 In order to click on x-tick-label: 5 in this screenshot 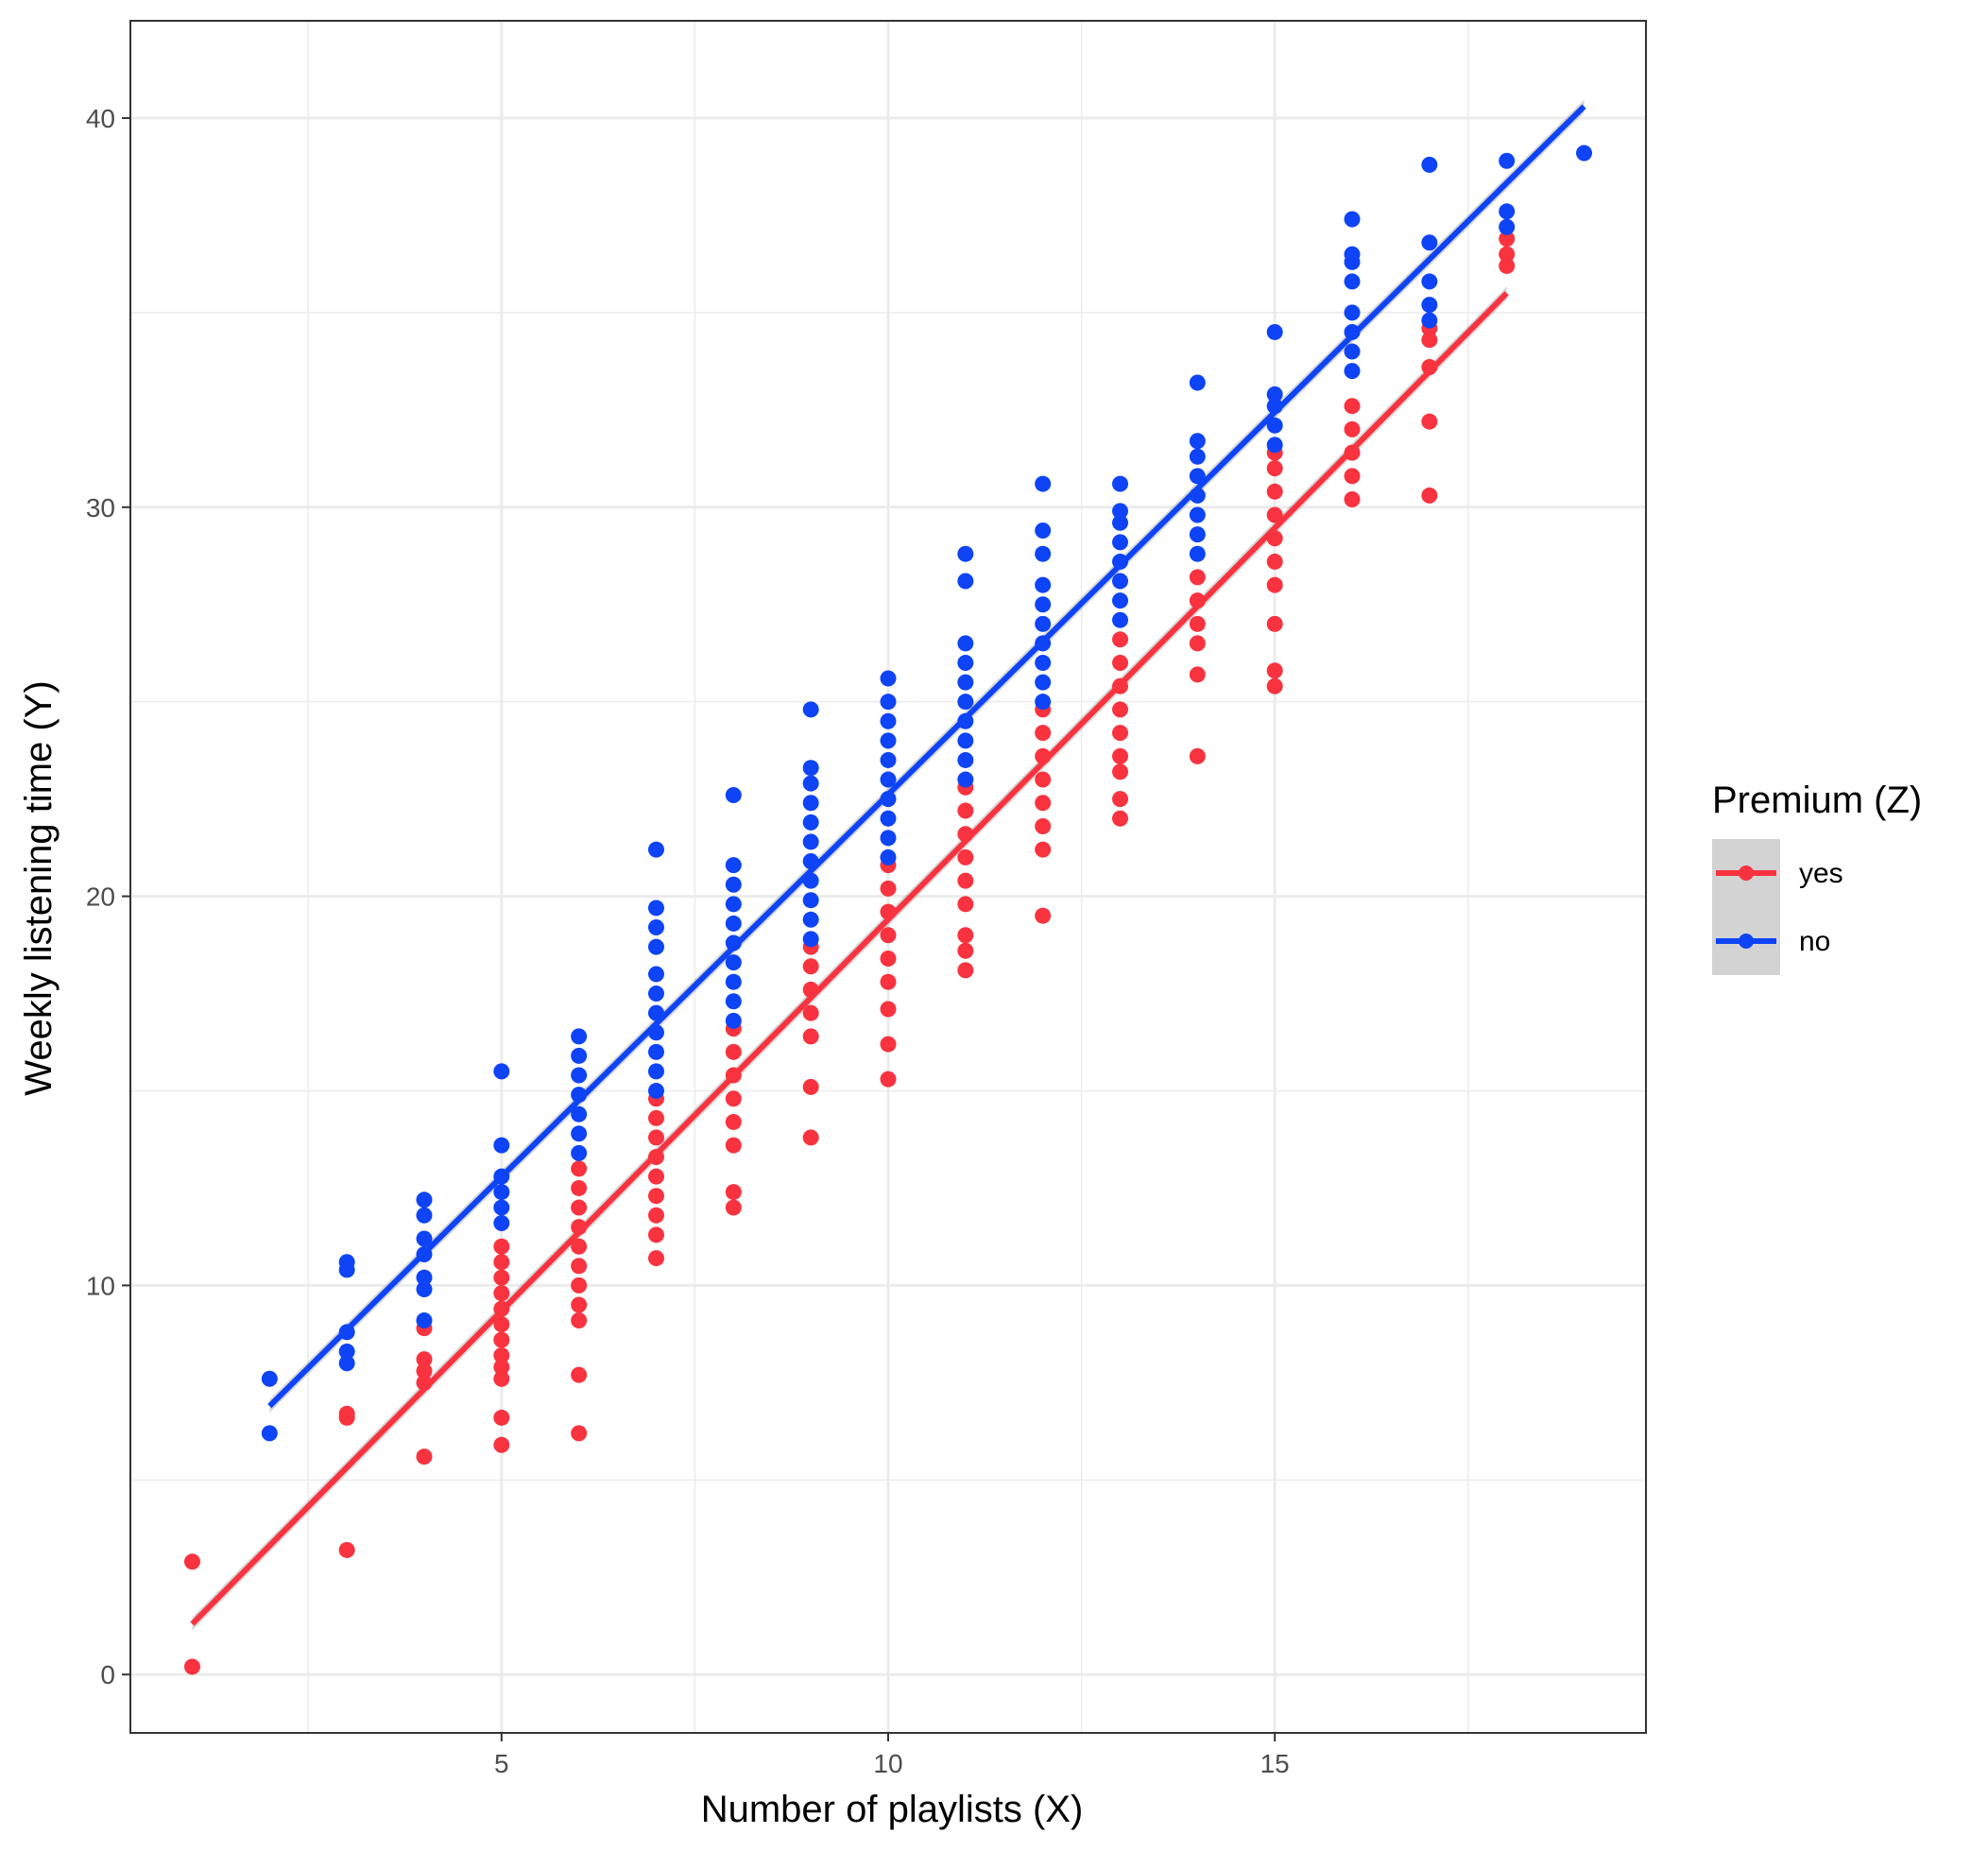, I will do `click(501, 1763)`.